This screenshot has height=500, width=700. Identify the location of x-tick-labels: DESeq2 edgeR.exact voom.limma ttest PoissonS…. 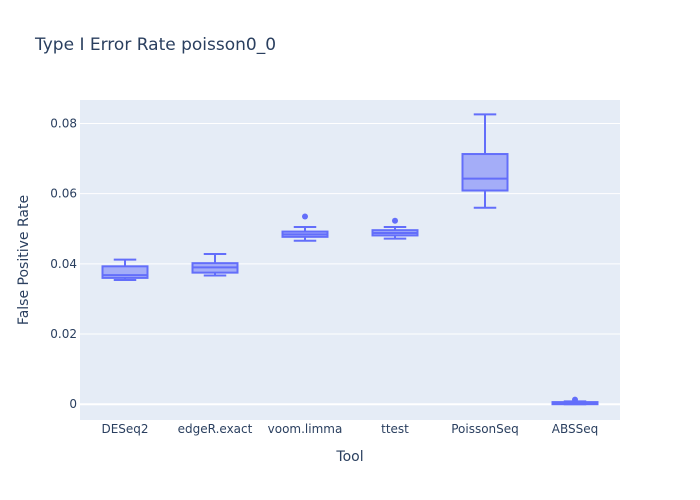
(349, 429).